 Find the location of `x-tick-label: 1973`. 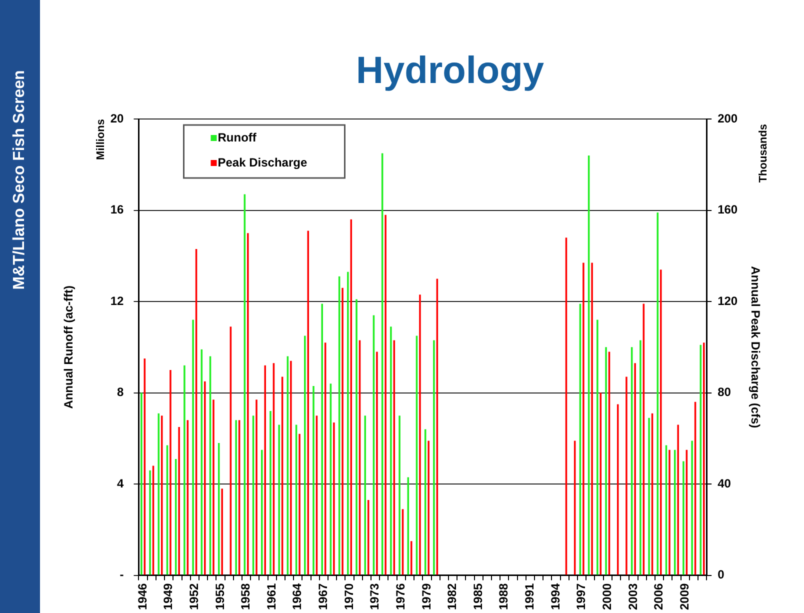

x-tick-label: 1973 is located at coordinates (375, 596).